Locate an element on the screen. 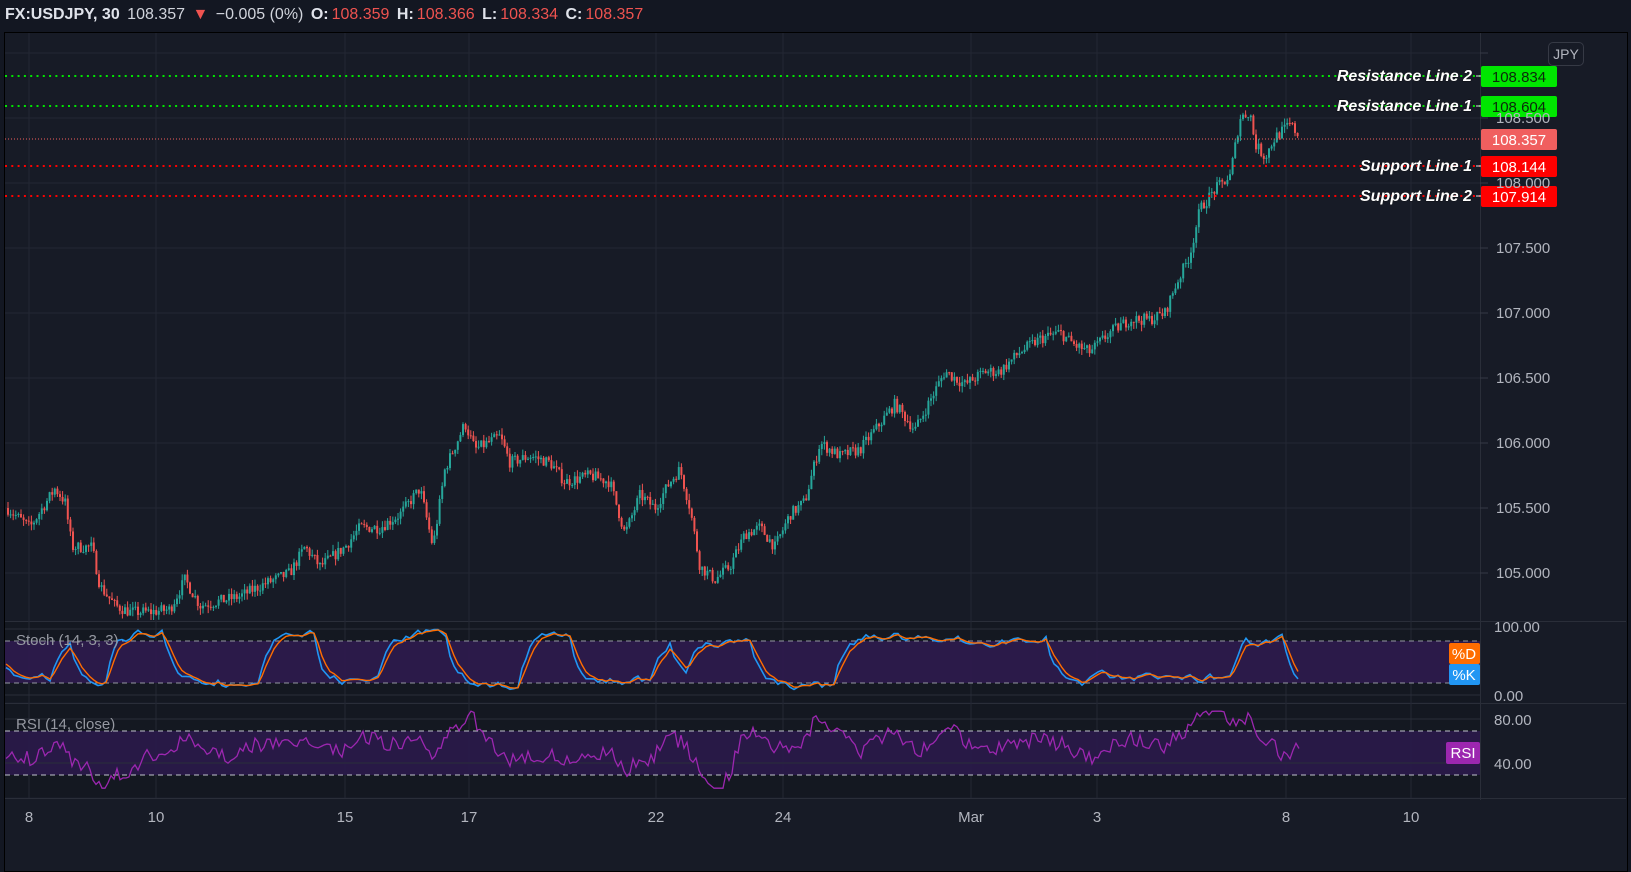 The width and height of the screenshot is (1631, 872). svg-text: 108.357 is located at coordinates (1519, 140).